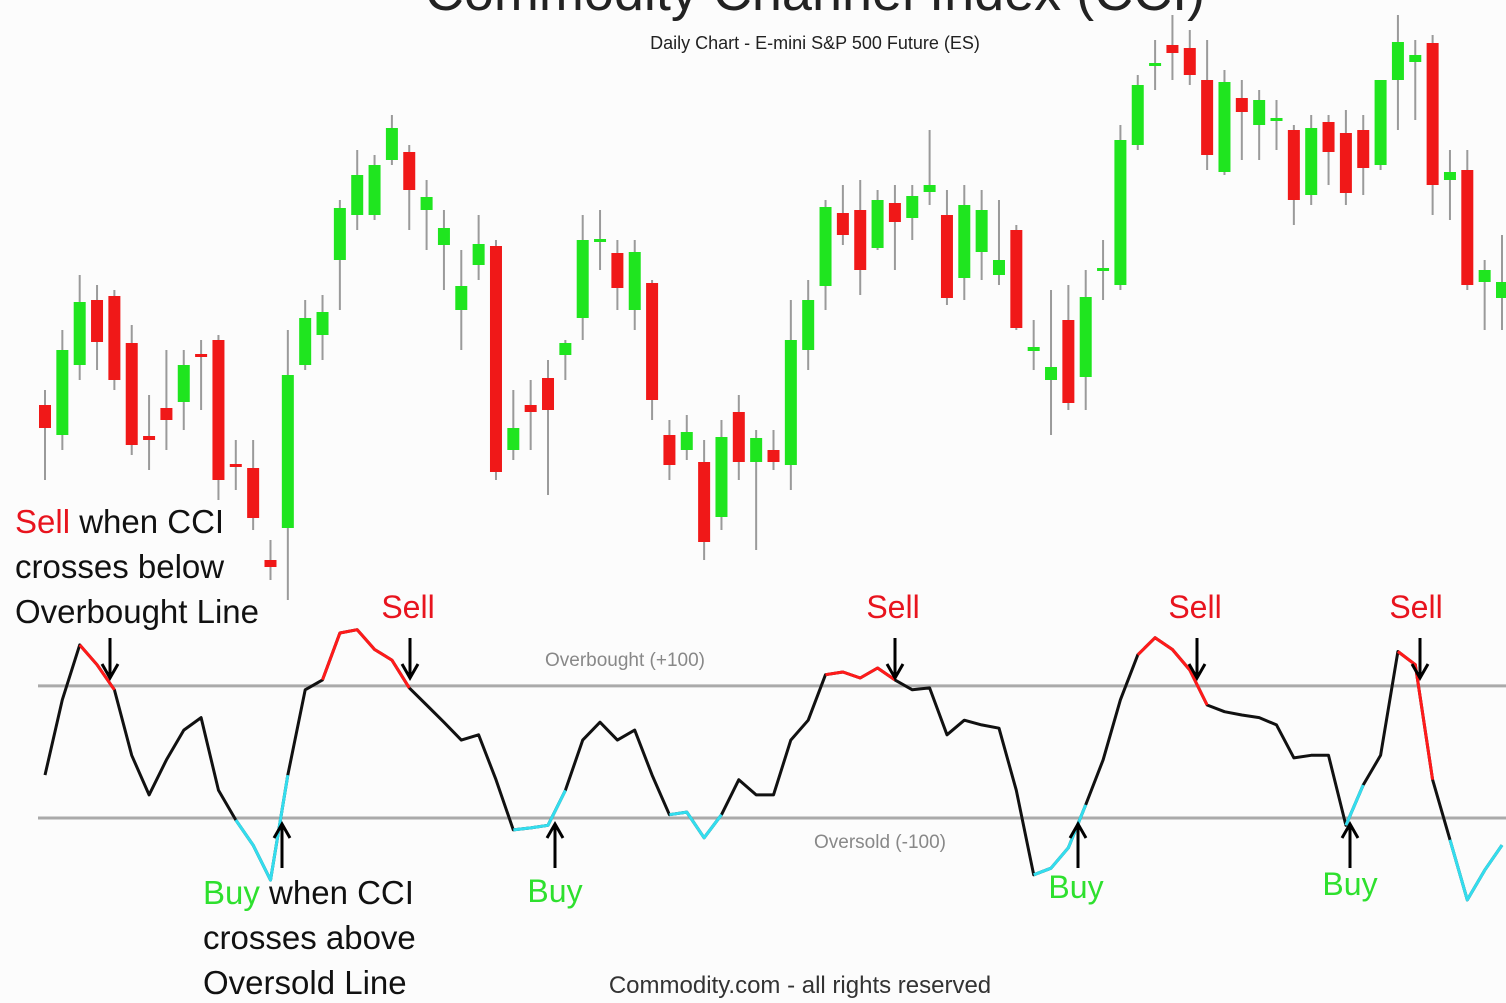 The image size is (1506, 1003). I want to click on annotation: Oversold Line, so click(305, 982).